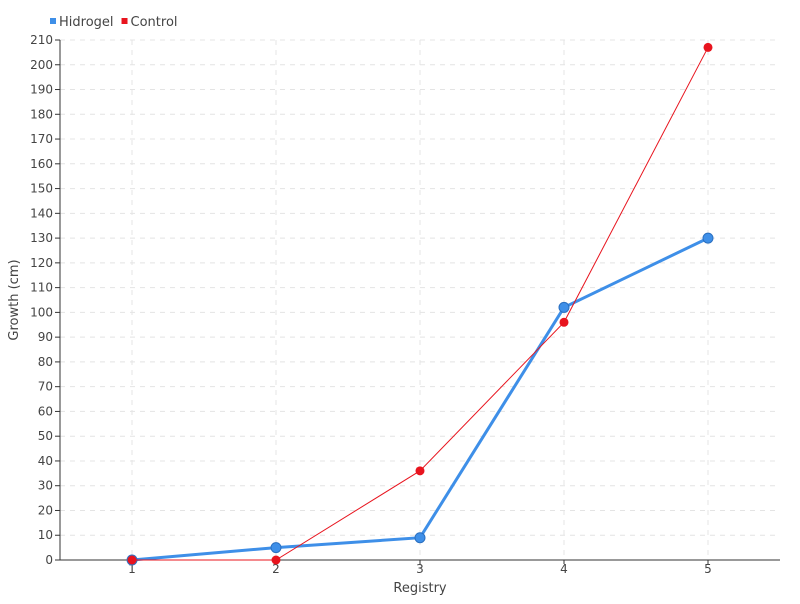  What do you see at coordinates (132, 569) in the screenshot?
I see `x-tick-label: 1` at bounding box center [132, 569].